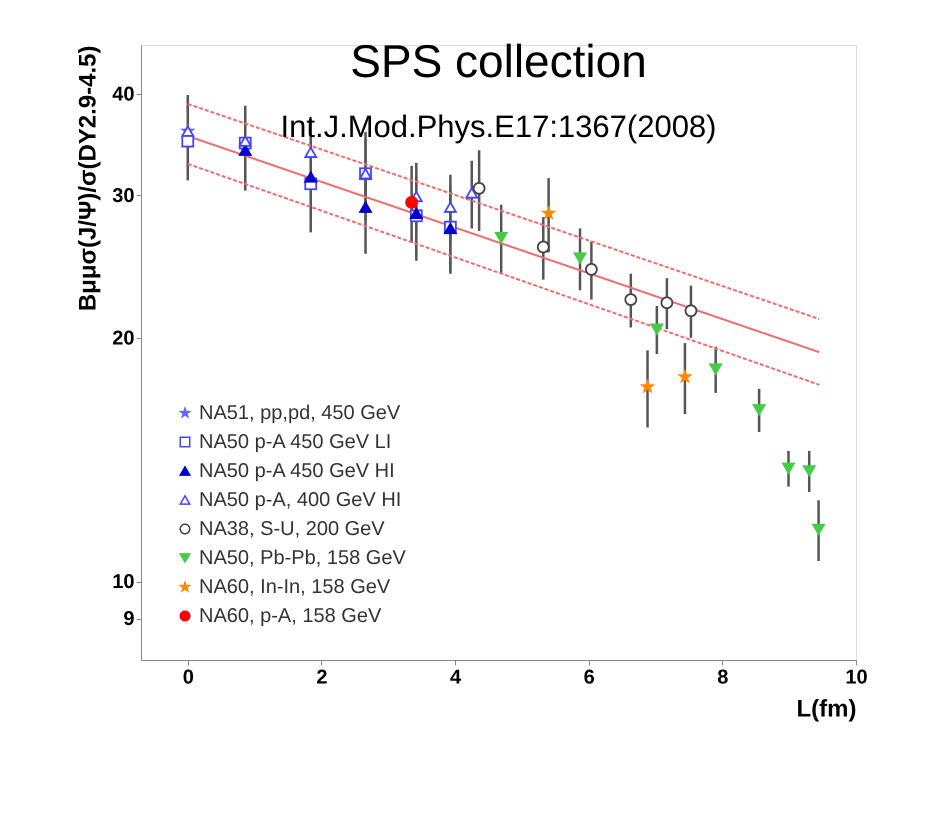 This screenshot has height=814, width=946. Describe the element at coordinates (302, 558) in the screenshot. I see `legend-label: NA50, Pb-Pb, 158 GeV` at that location.